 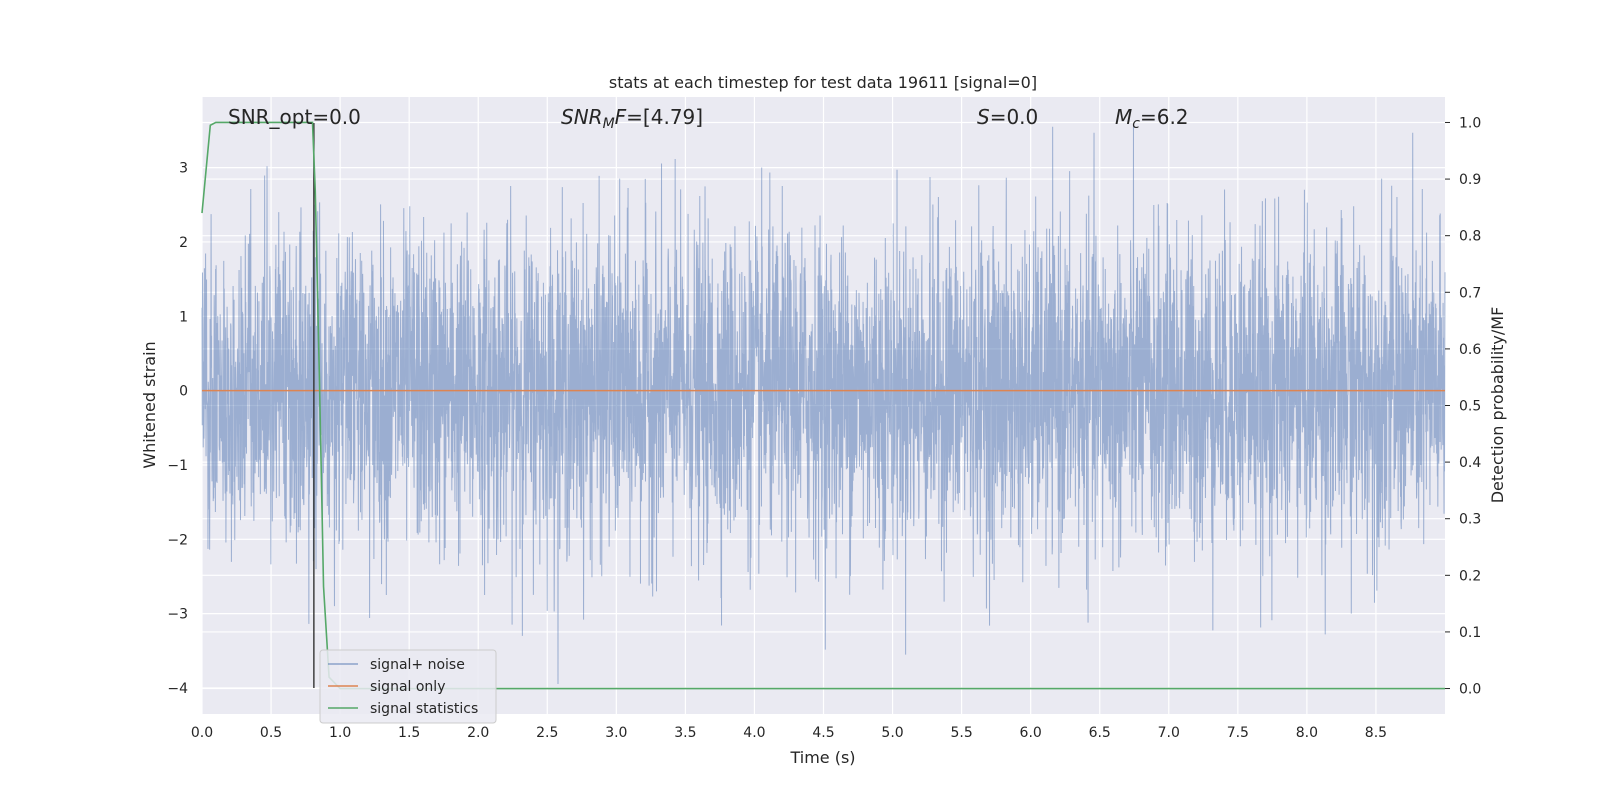 I want to click on y2-axis-ticks: 1.0 0.9 0.8 0.7 0.6 0.5 0.4 0.3 0.2 0.1 0.0, so click(x=1463, y=406).